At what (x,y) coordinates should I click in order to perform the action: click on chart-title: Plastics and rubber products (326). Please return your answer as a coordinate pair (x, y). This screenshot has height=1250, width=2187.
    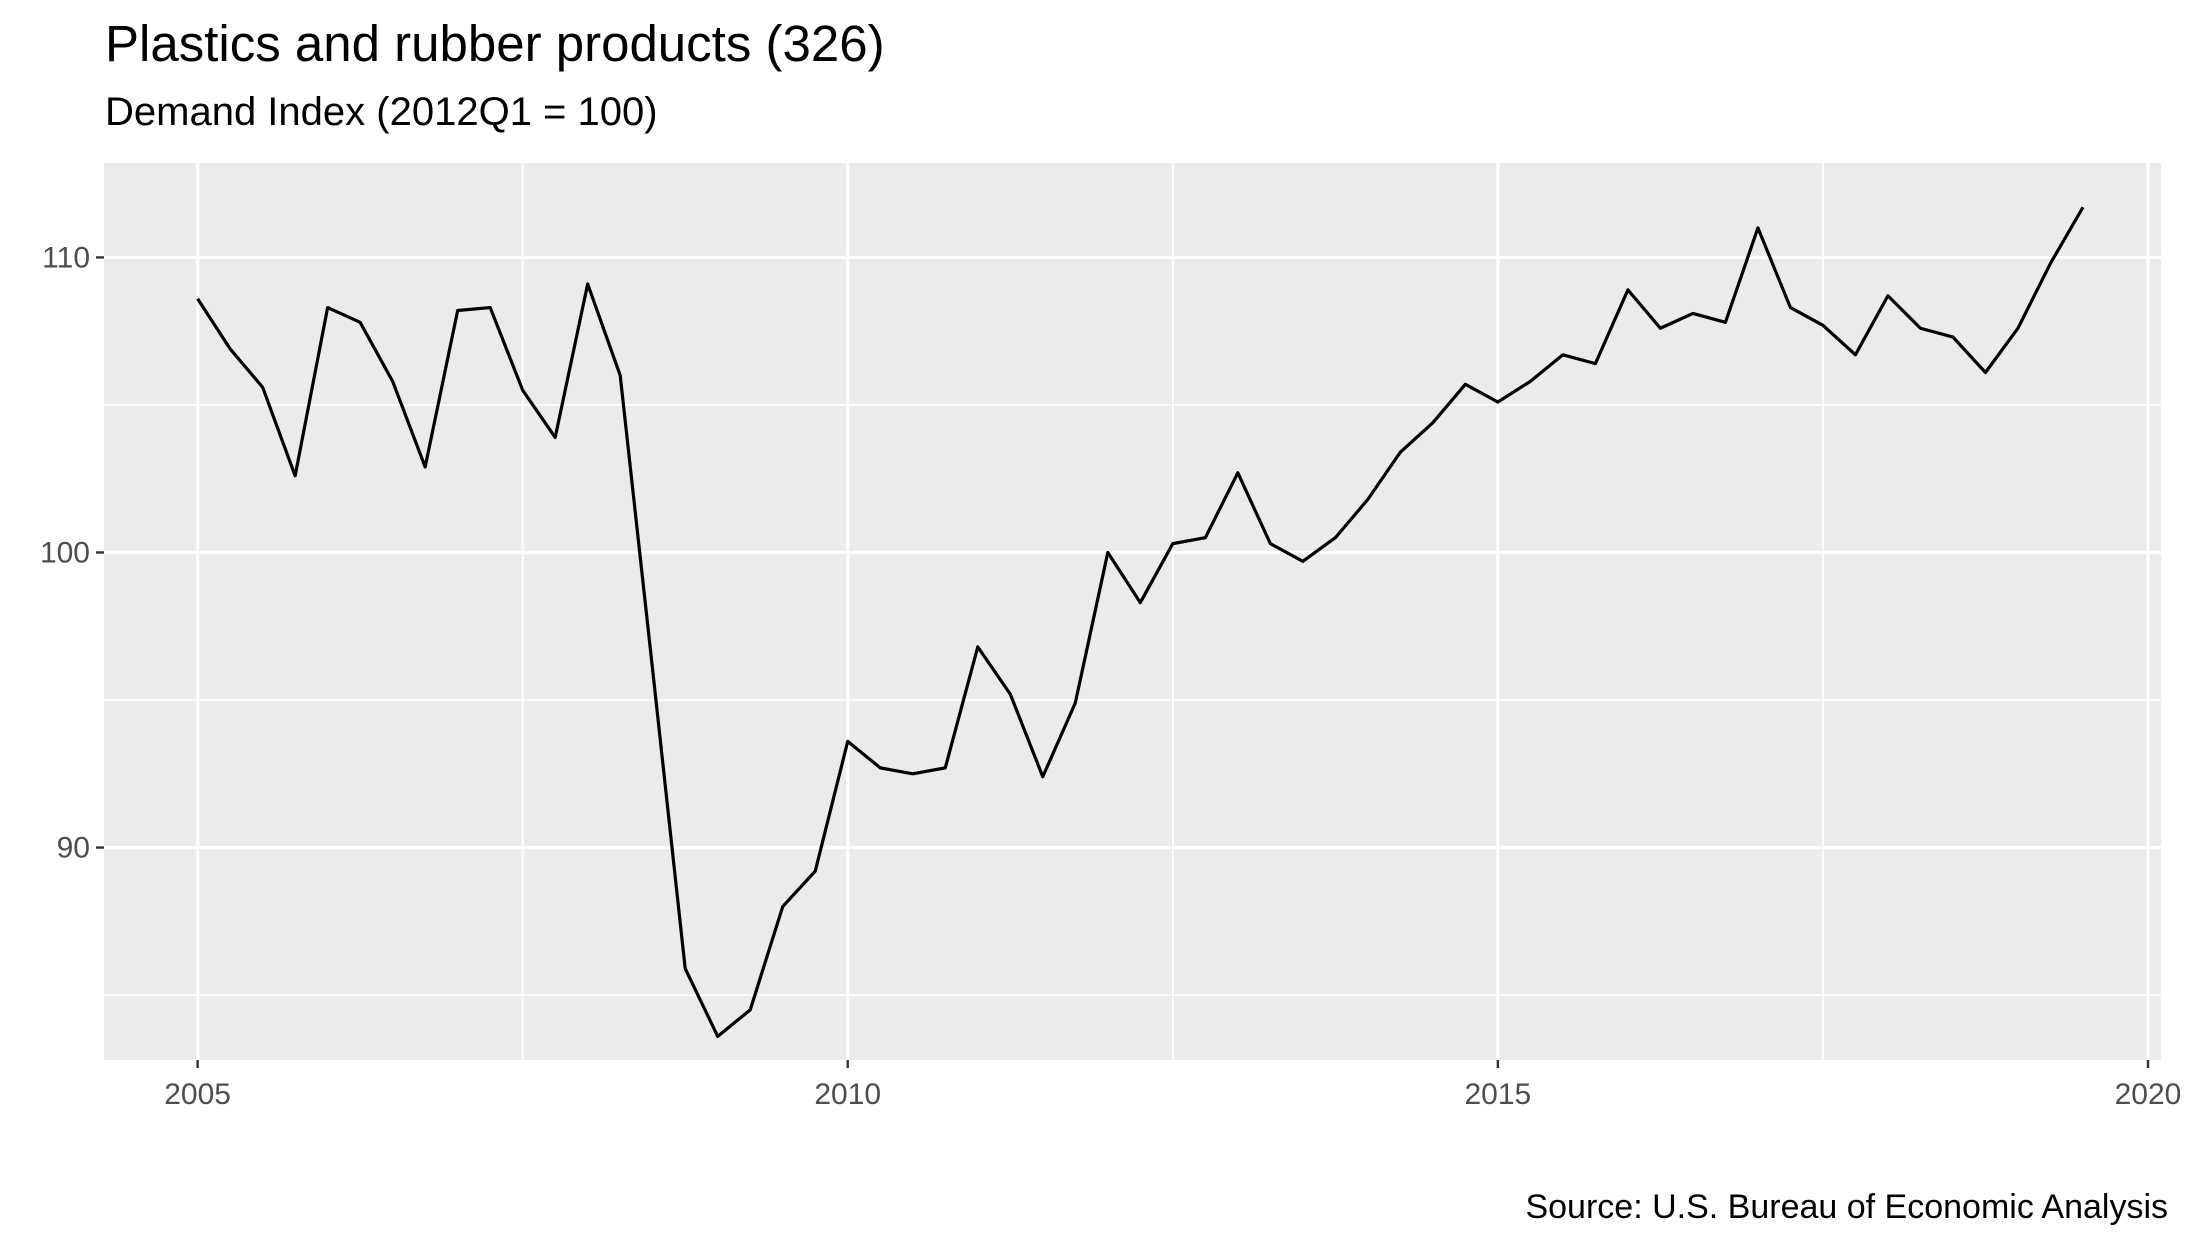
    Looking at the image, I should click on (495, 43).